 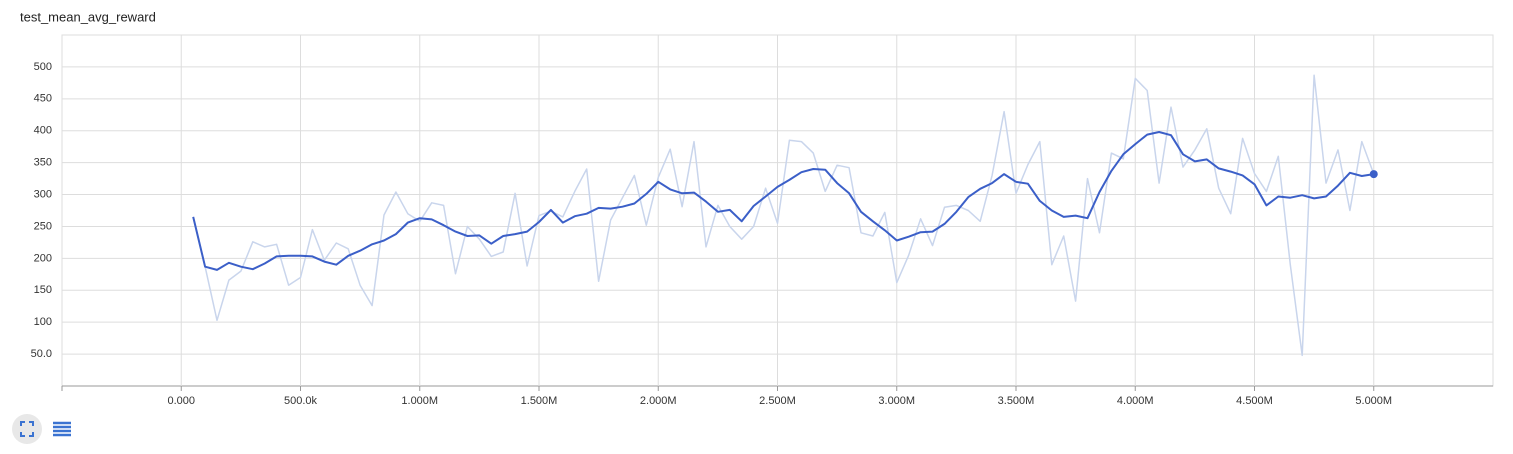 What do you see at coordinates (43, 258) in the screenshot?
I see `y-tick-label: 200` at bounding box center [43, 258].